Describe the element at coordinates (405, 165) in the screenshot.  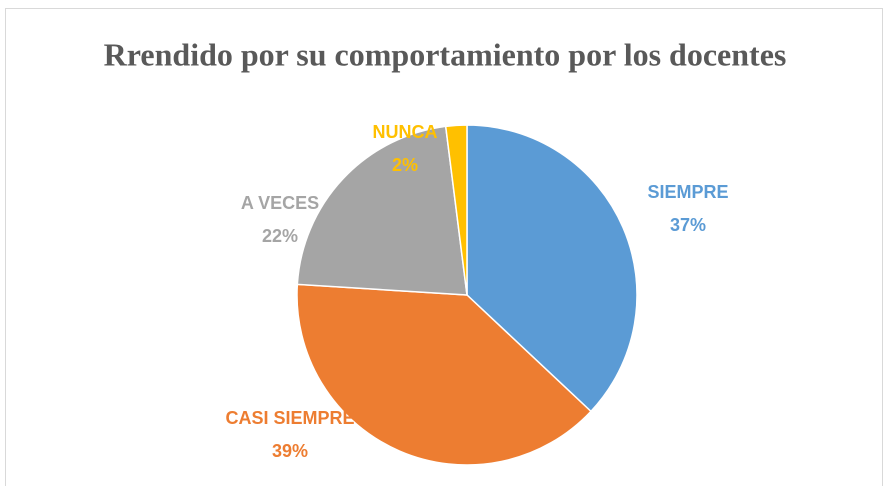
I see `slice-value-label: 2%` at that location.